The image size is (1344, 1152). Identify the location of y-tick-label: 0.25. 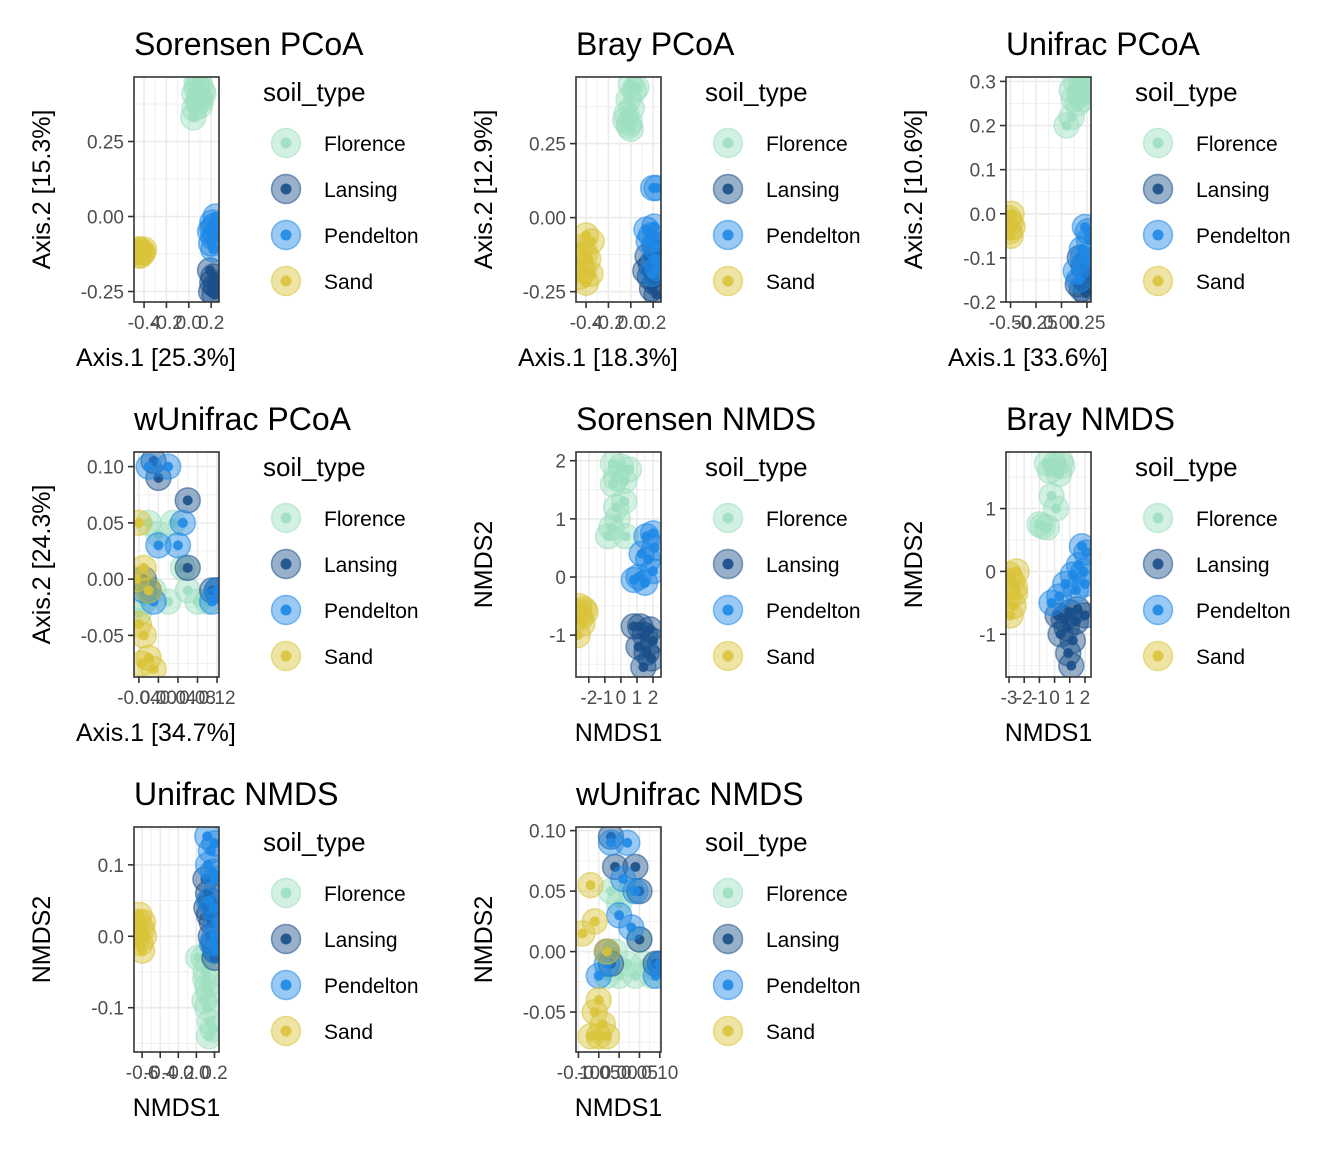
(105, 143).